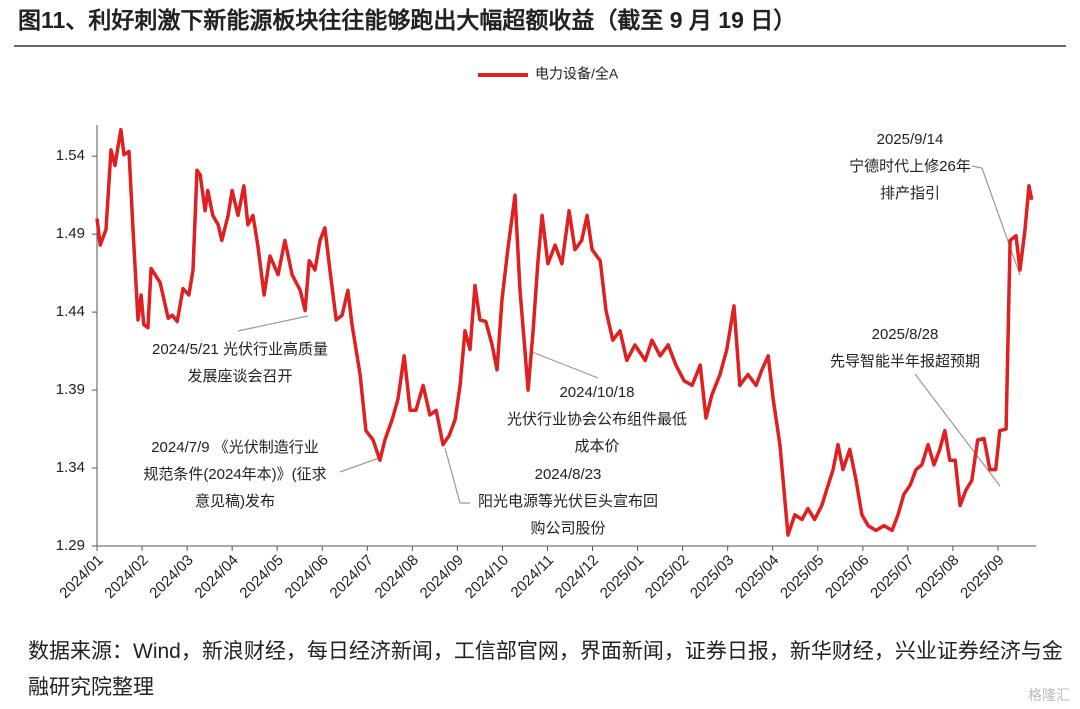 This screenshot has height=709, width=1080. I want to click on x-tick-label: 2024/01, so click(81, 577).